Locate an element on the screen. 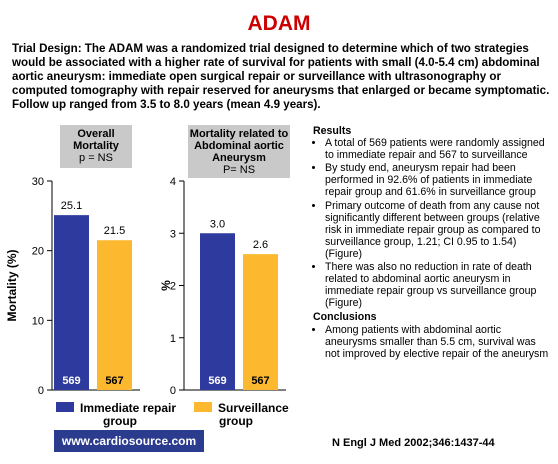  y-tick-label: 30 is located at coordinates (38, 182).